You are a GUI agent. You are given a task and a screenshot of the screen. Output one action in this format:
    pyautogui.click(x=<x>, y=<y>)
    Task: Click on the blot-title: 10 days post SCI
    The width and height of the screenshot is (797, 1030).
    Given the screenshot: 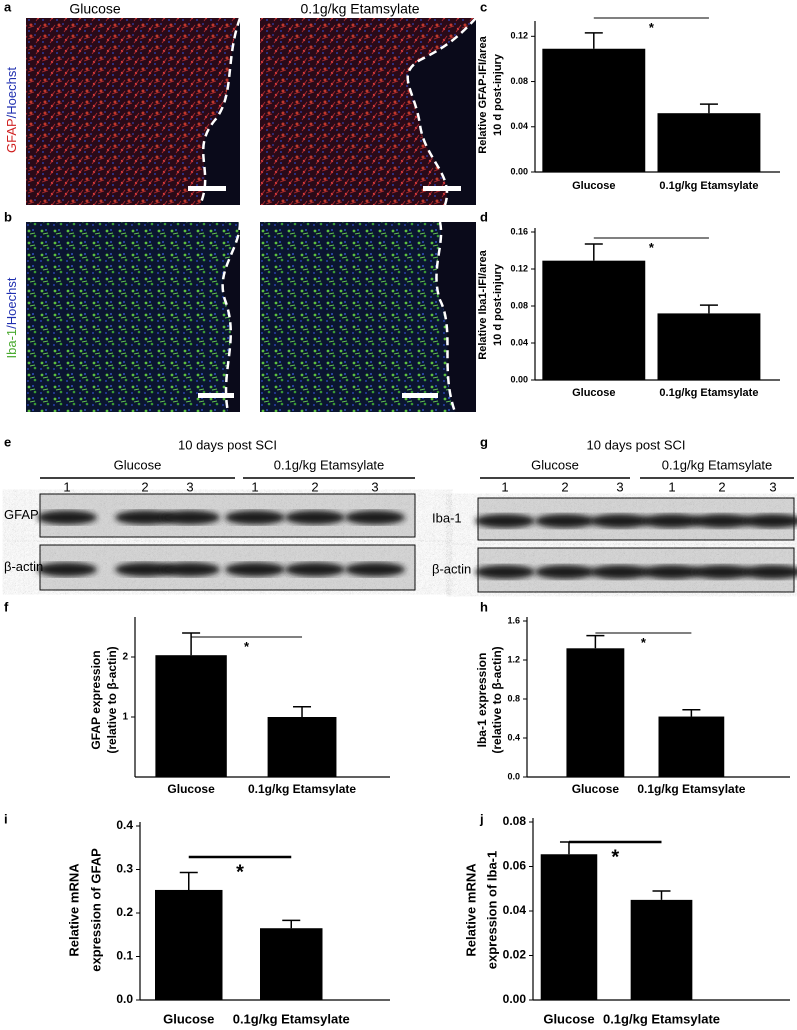 What is the action you would take?
    pyautogui.click(x=636, y=444)
    